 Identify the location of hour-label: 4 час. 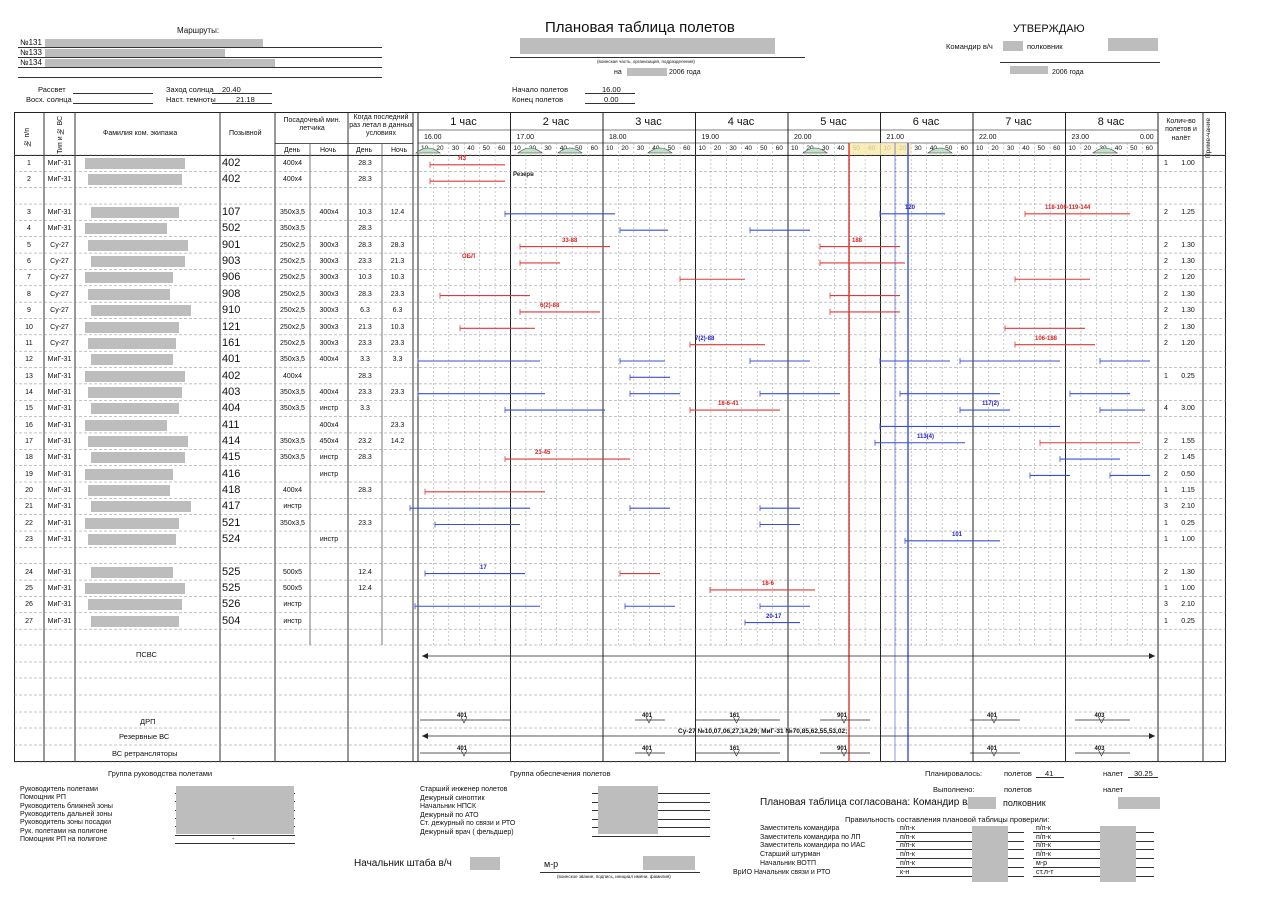
(741, 122).